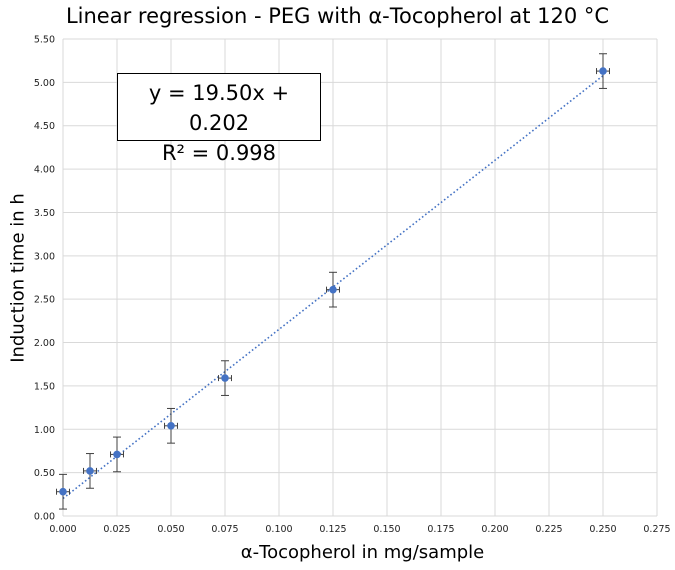 This screenshot has width=675, height=570. I want to click on x-tick-label: 0.250, so click(602, 529).